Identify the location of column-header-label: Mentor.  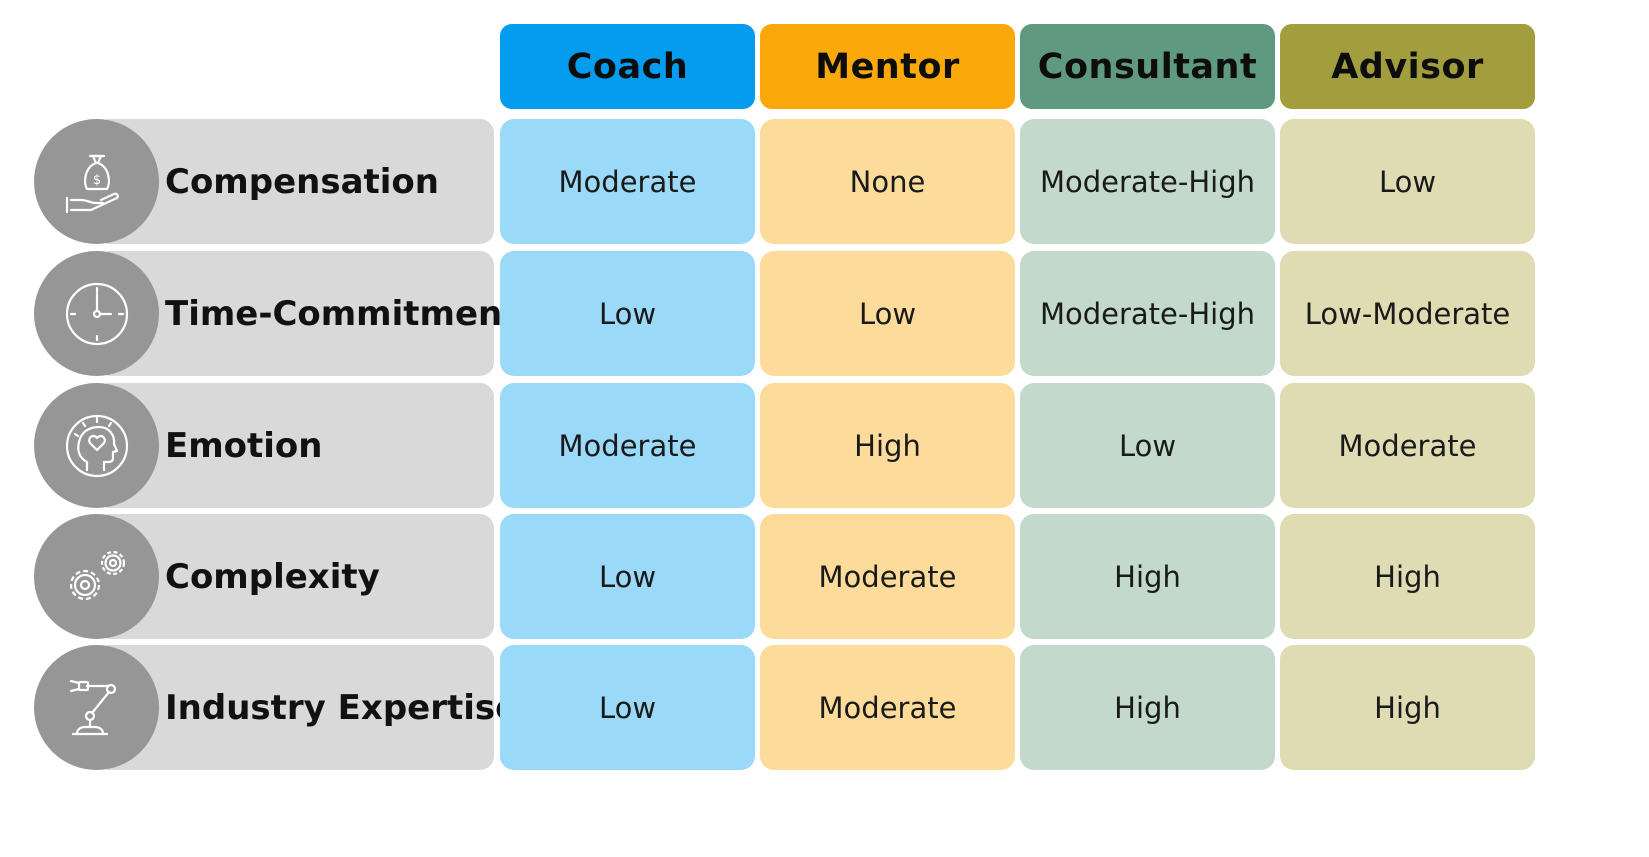
(887, 66).